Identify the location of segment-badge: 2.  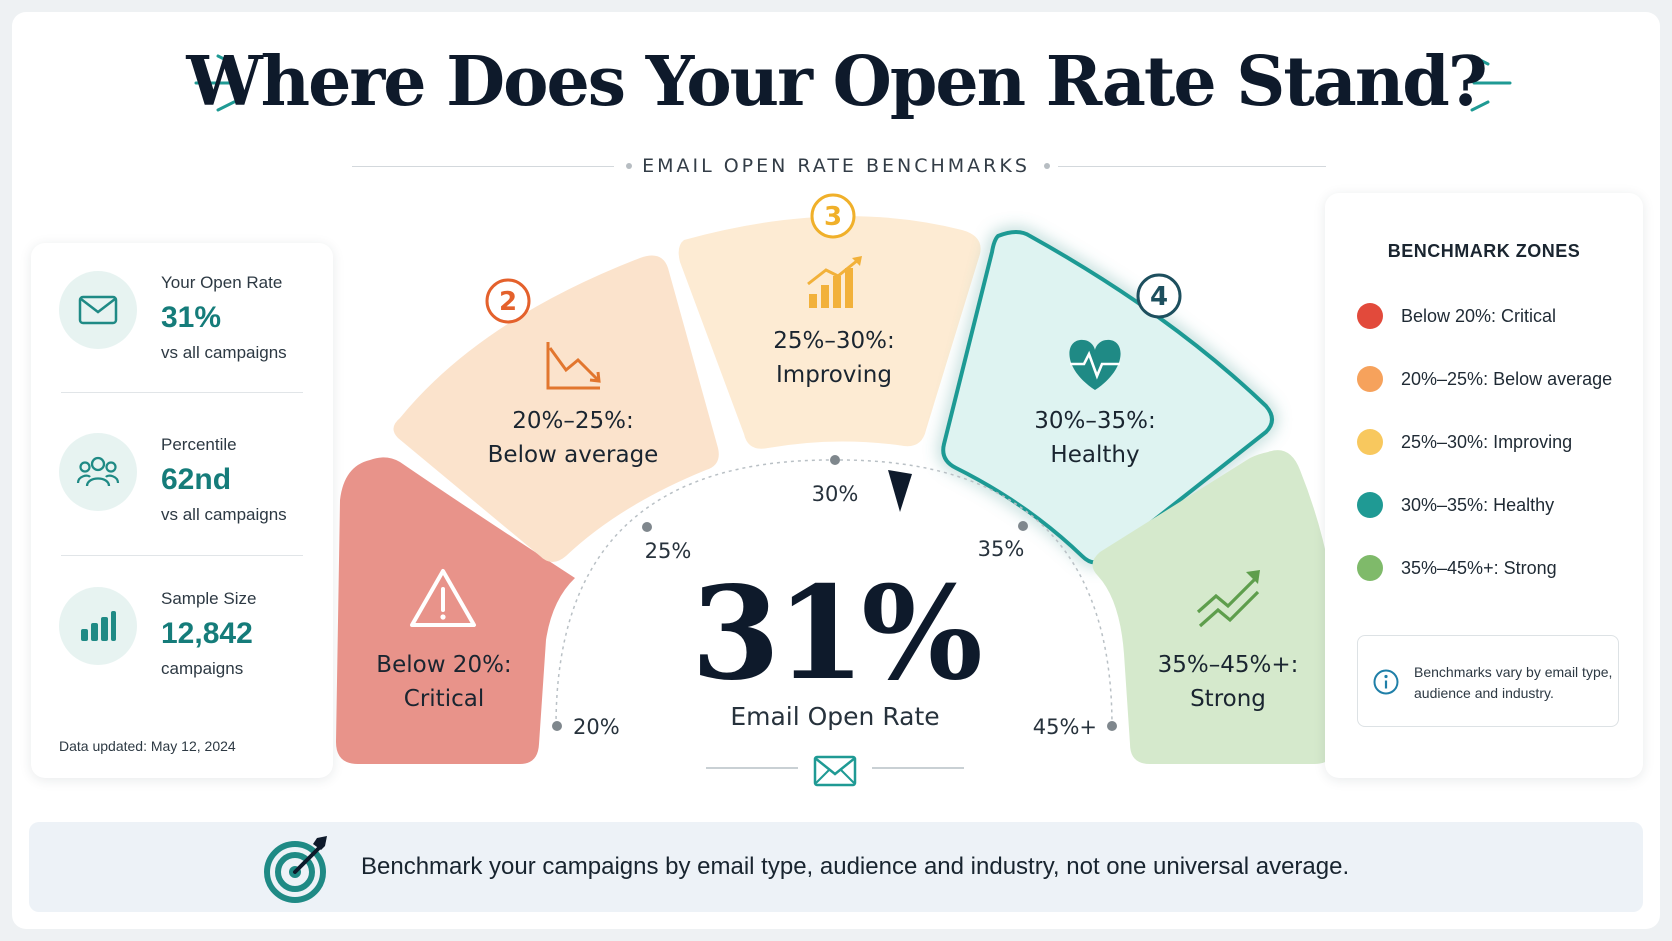
(508, 301).